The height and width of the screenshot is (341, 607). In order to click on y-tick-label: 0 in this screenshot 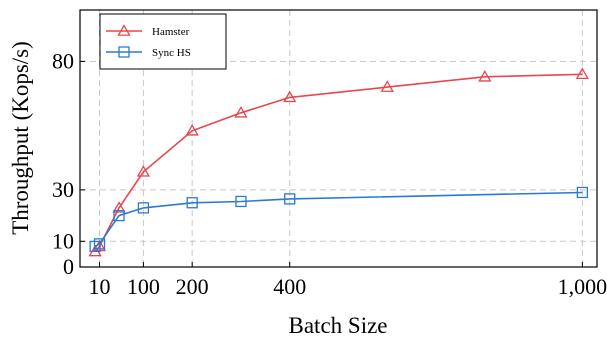, I will do `click(68, 266)`.